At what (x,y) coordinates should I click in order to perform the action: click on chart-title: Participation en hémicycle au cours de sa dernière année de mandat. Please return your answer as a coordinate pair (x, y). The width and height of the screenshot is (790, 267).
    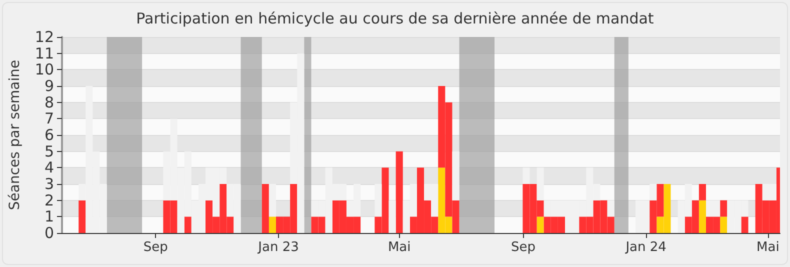
    Looking at the image, I should click on (395, 19).